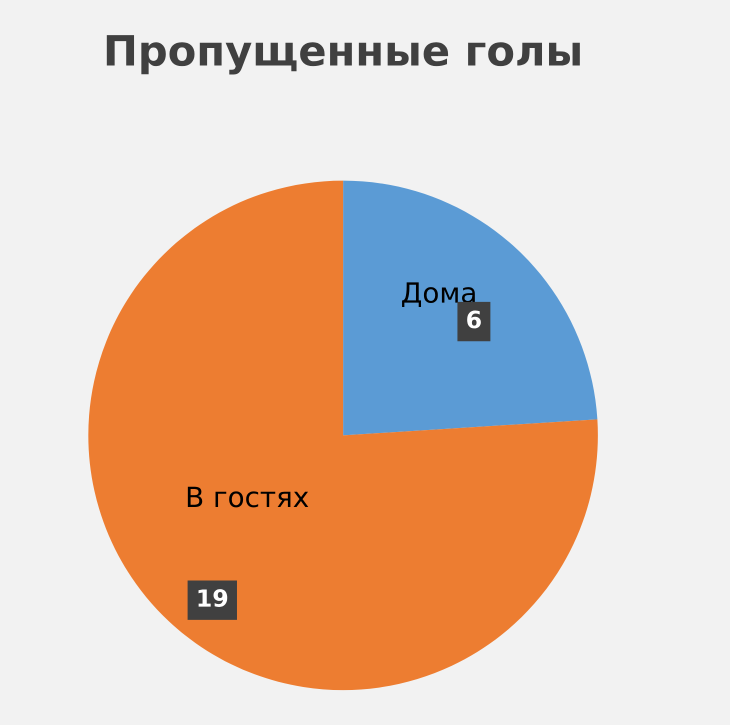 This screenshot has width=730, height=725. Describe the element at coordinates (343, 55) in the screenshot. I see `chart-title: Пропущенные голы` at that location.